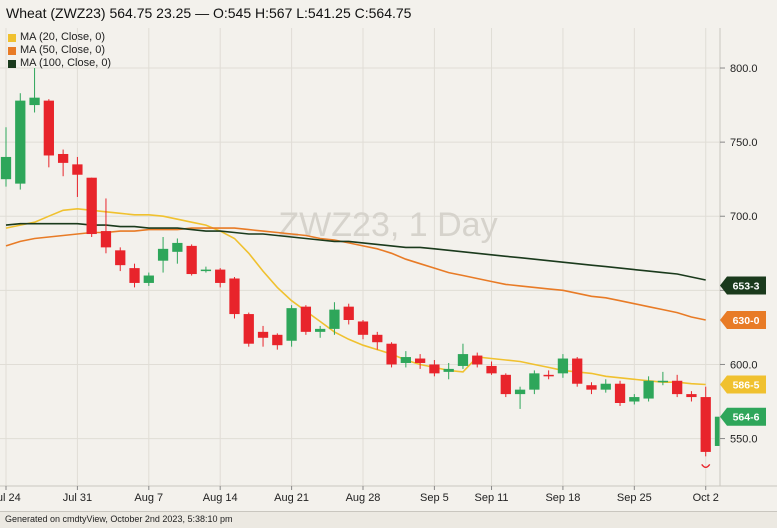  I want to click on ma20-swatch, so click(12, 37).